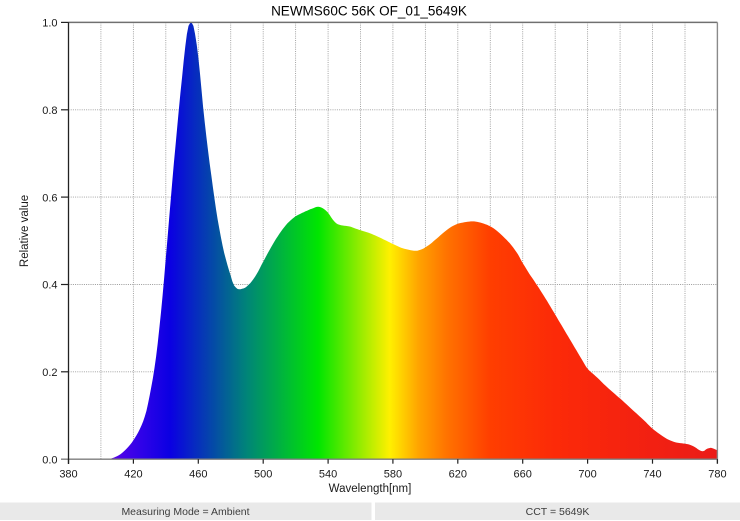  I want to click on svg-text: 620, so click(458, 475).